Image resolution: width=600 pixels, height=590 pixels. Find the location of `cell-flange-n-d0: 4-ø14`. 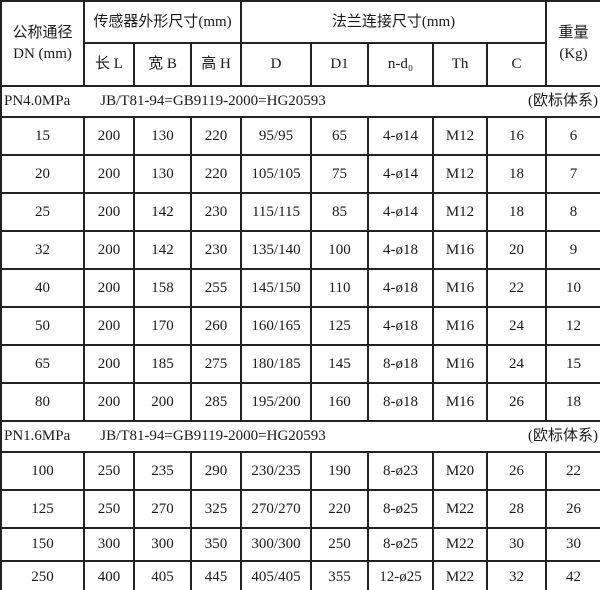

cell-flange-n-d0: 4-ø14 is located at coordinates (400, 212).